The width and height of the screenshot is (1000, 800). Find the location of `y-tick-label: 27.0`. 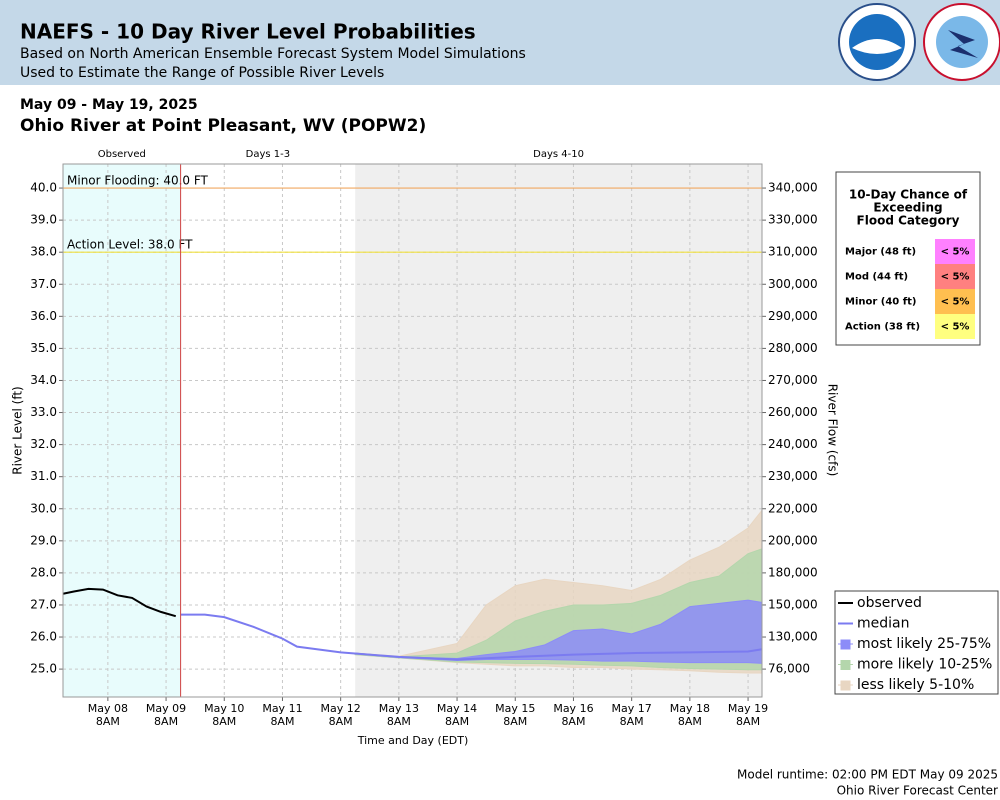

y-tick-label: 27.0 is located at coordinates (43, 604).